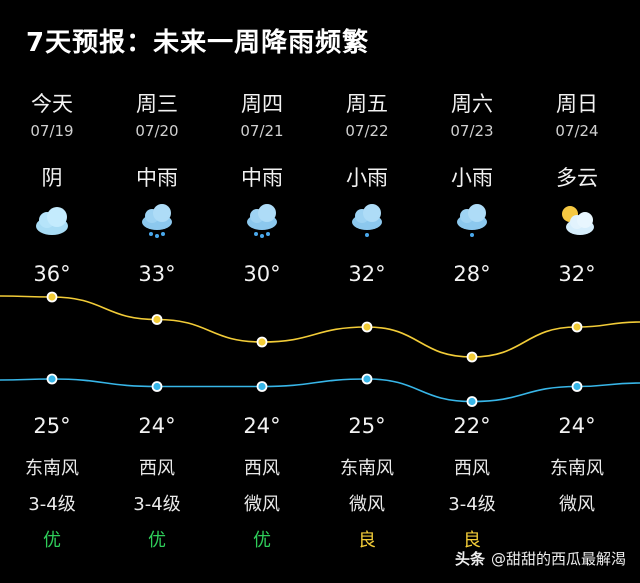 This screenshot has height=583, width=640. I want to click on day-label: 今天, so click(52, 104).